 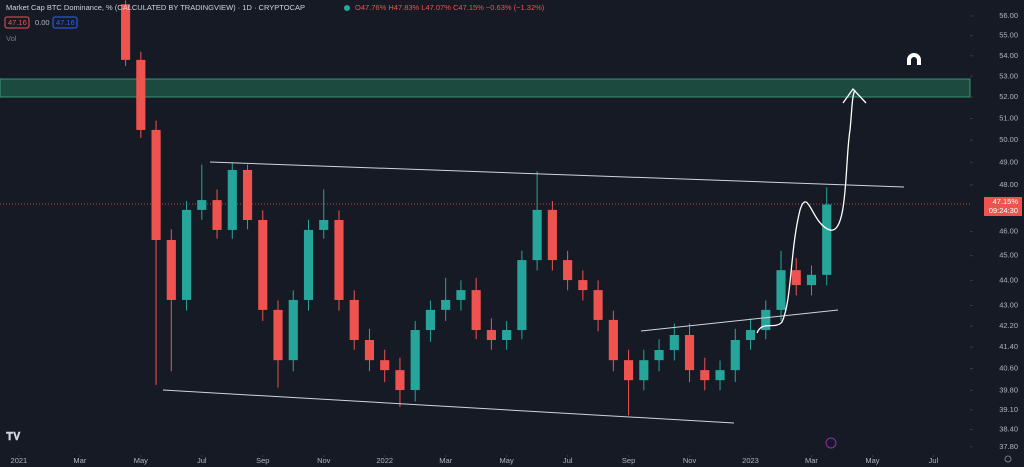 I want to click on y-tick-label: 55.00, so click(x=1008, y=35).